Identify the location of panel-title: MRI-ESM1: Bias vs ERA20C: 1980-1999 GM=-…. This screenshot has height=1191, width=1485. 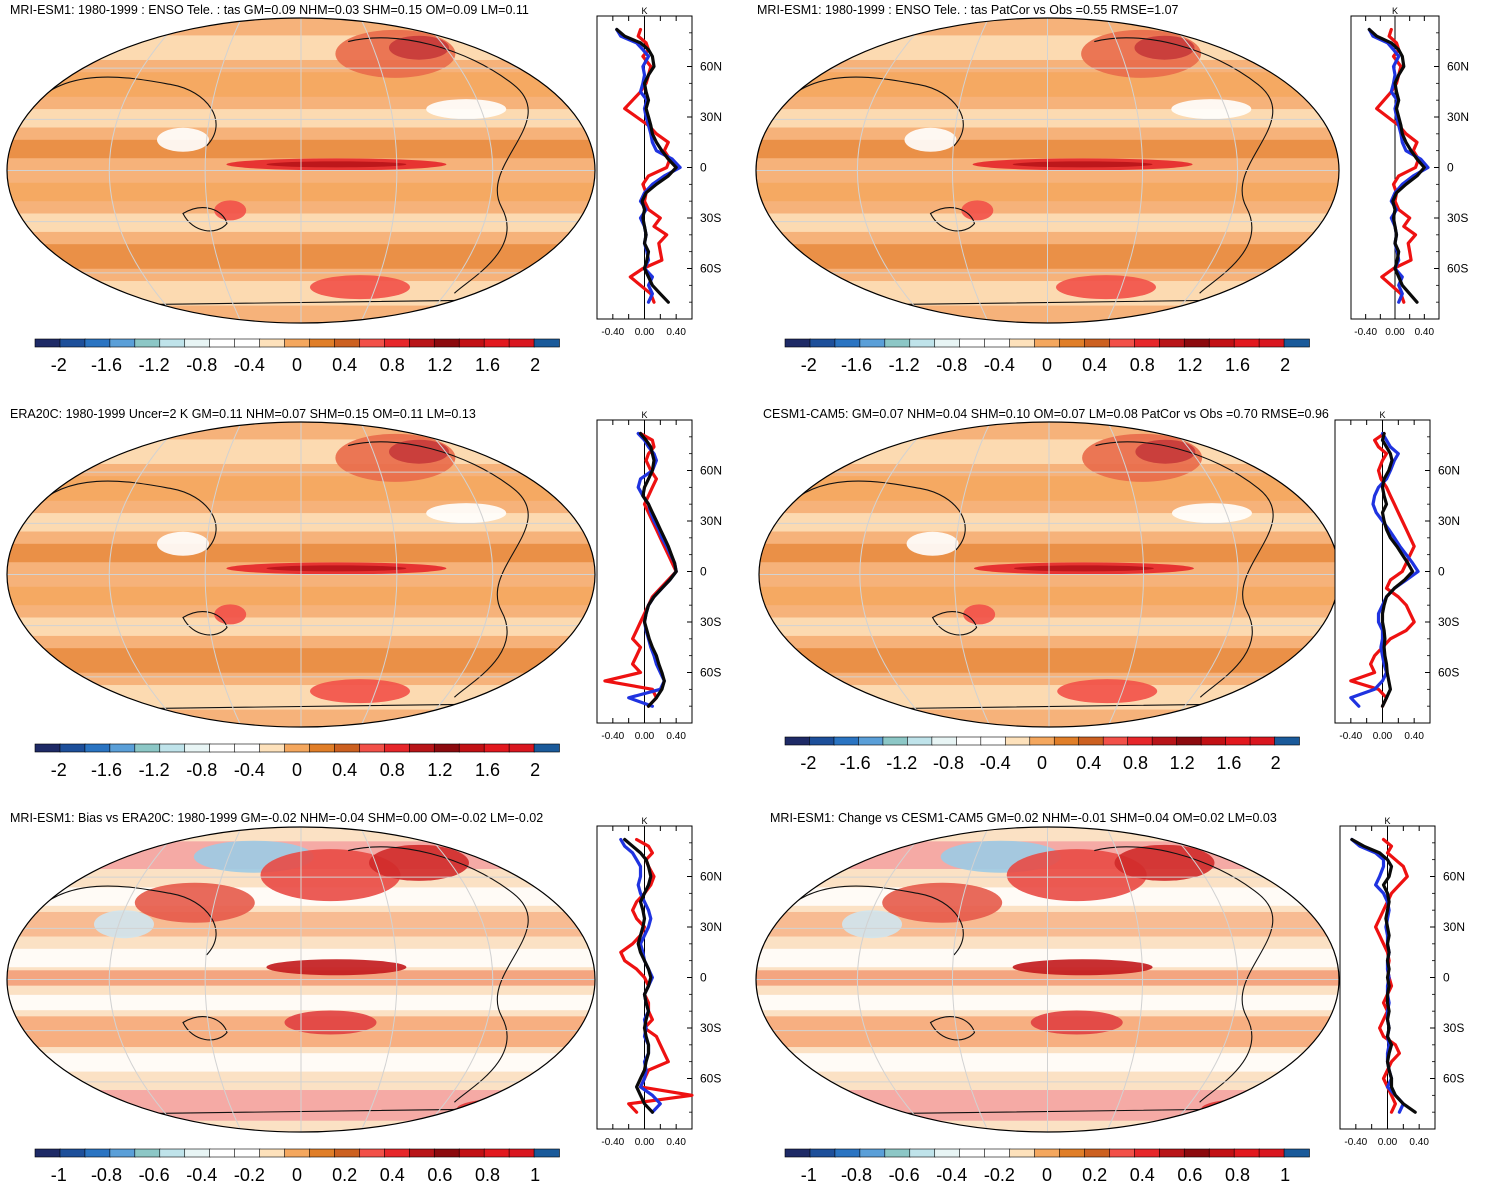
(277, 818).